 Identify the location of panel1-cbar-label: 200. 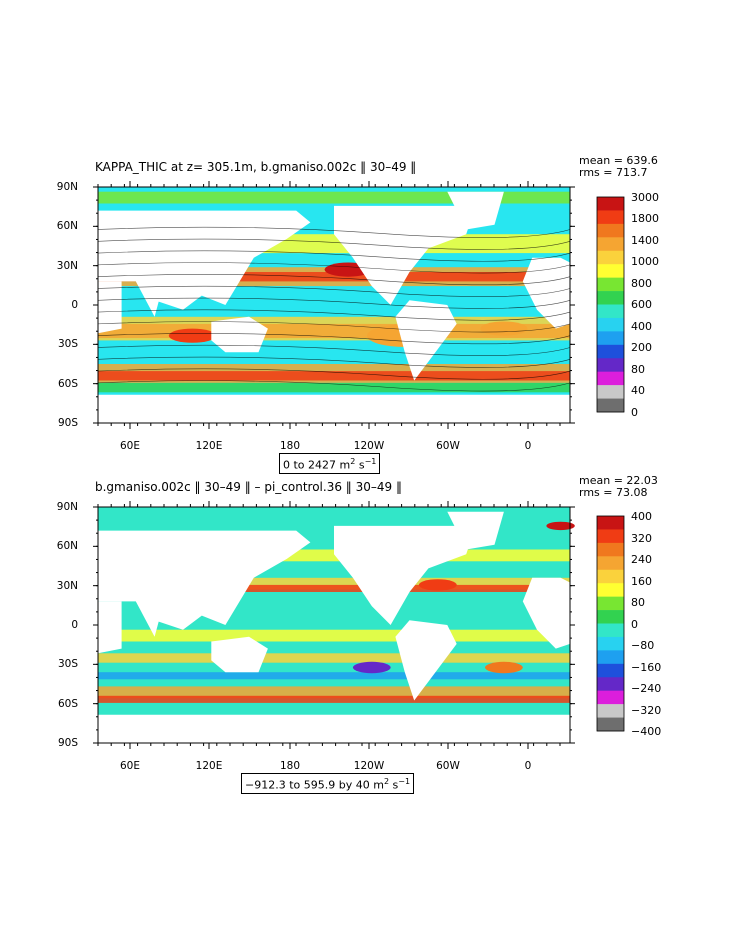
(641, 347).